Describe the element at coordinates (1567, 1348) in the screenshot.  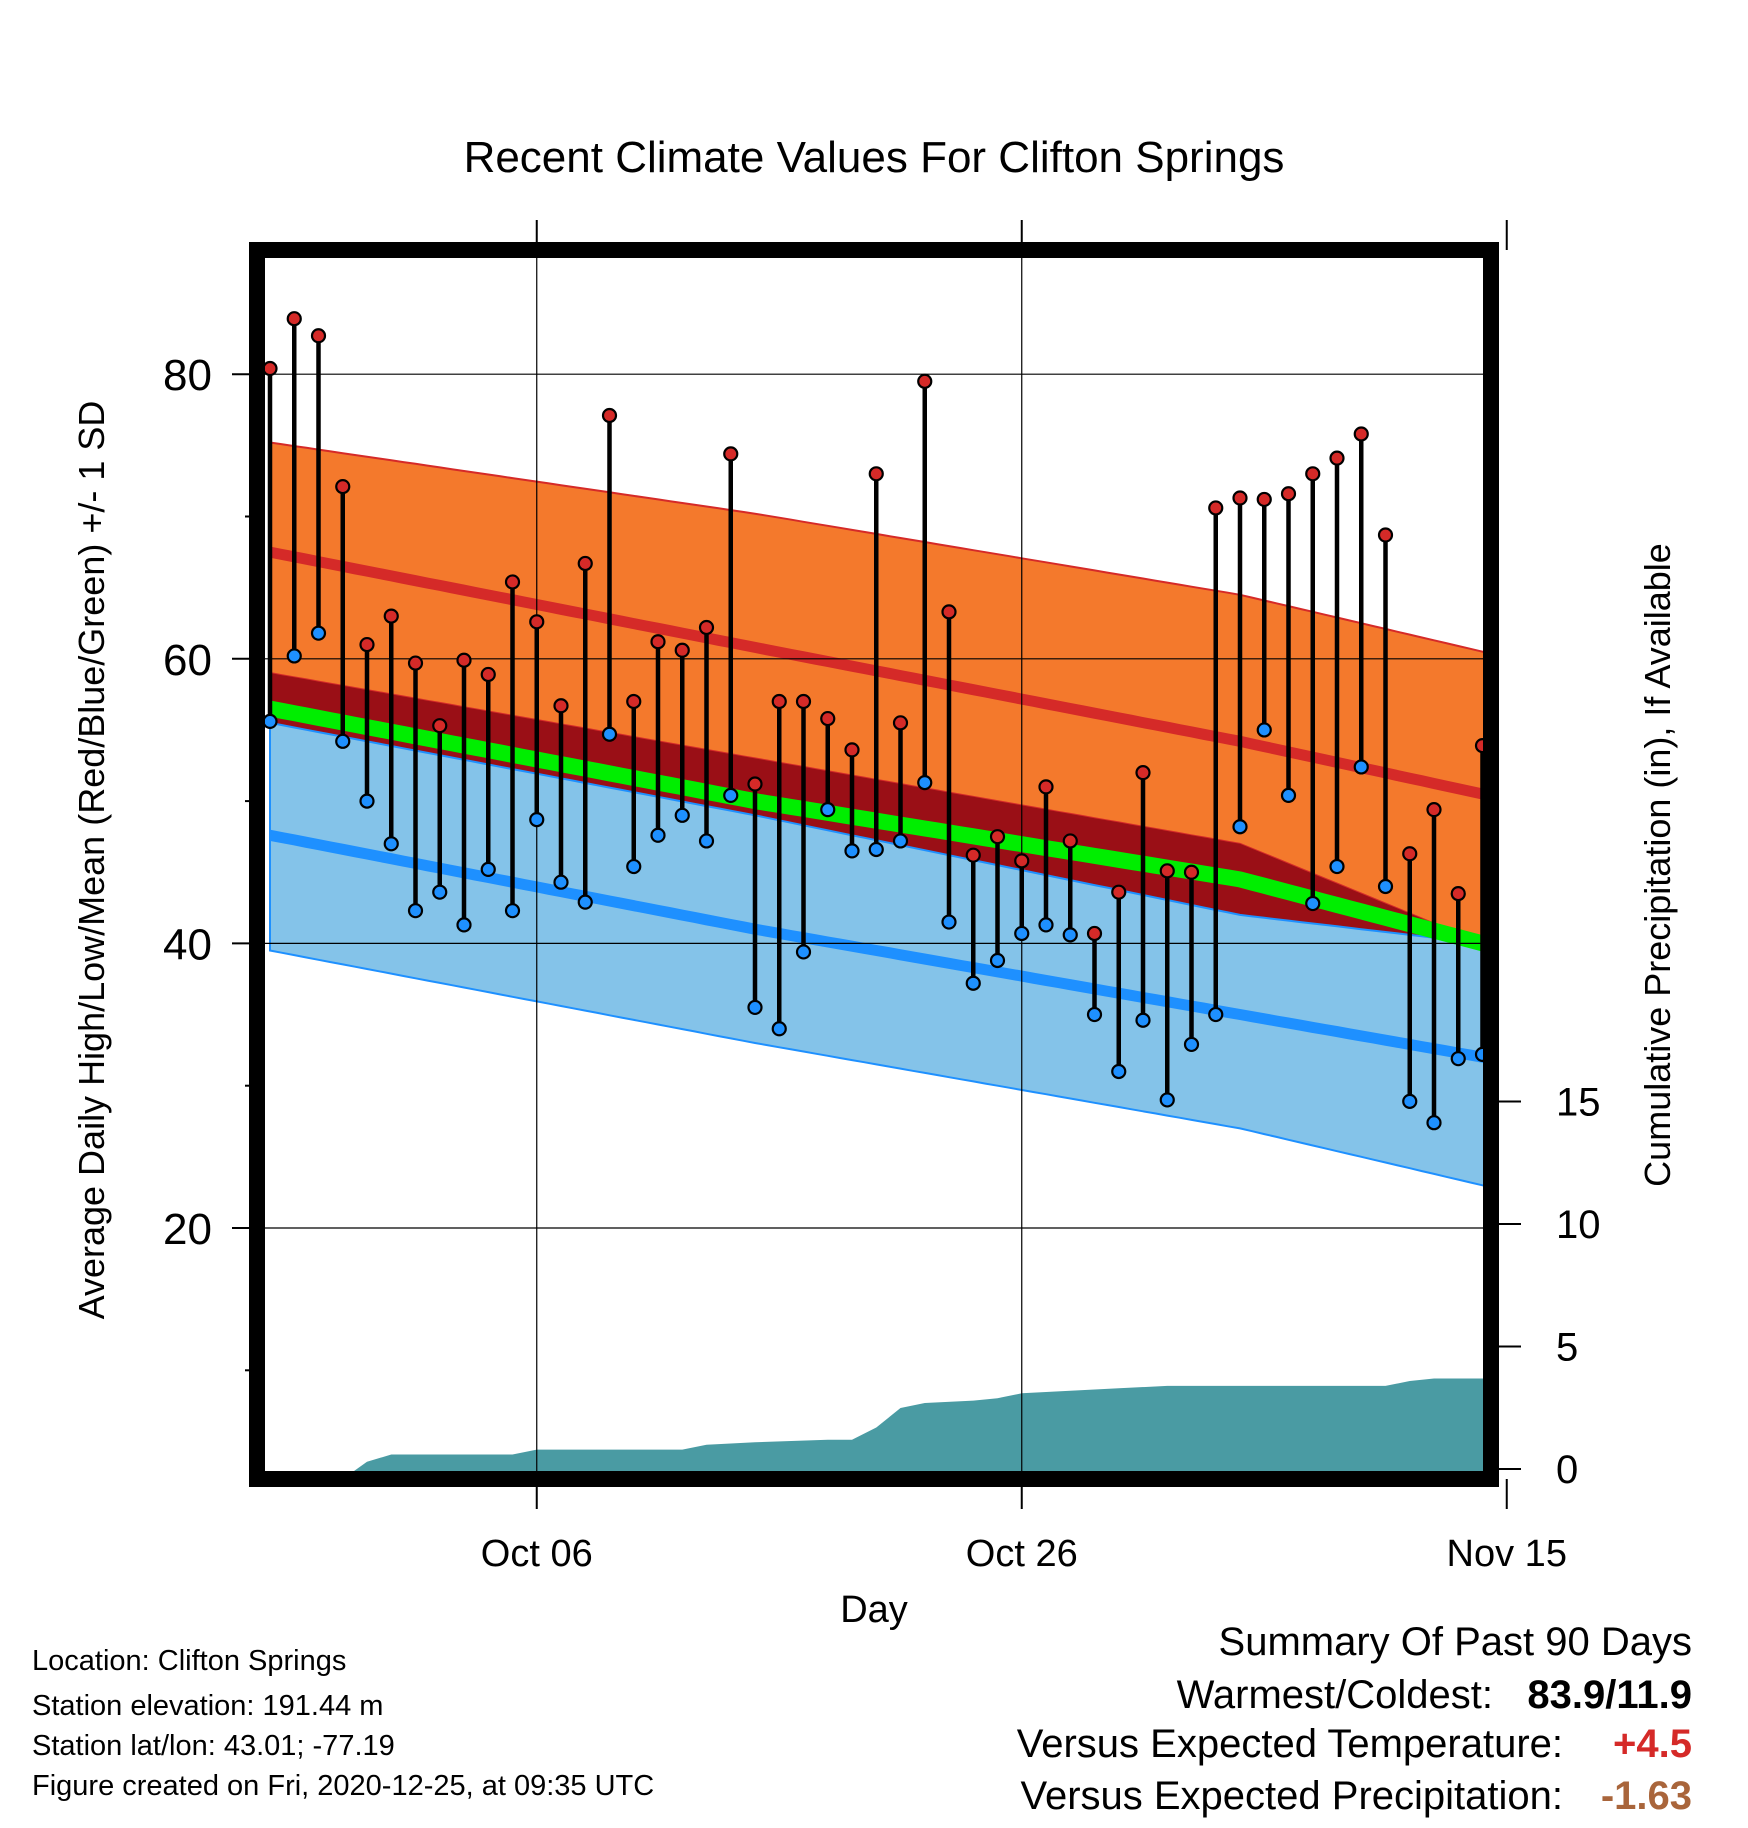
I see `y2-tick-label-5: 5` at that location.